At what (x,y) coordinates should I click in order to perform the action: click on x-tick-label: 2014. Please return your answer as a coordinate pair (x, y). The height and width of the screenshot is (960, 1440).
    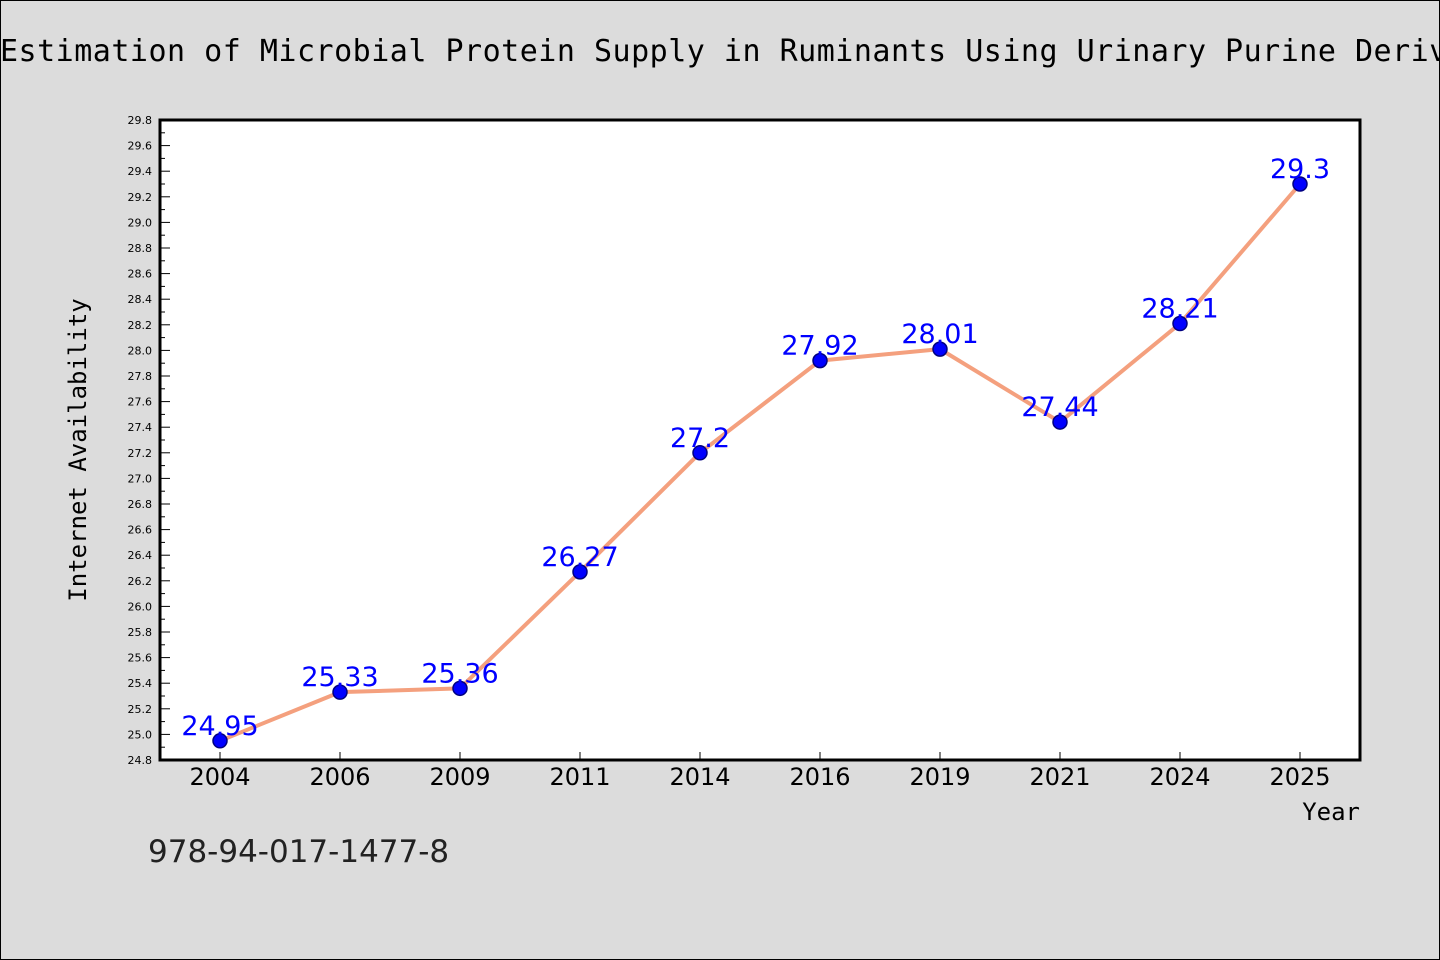
    Looking at the image, I should click on (699, 777).